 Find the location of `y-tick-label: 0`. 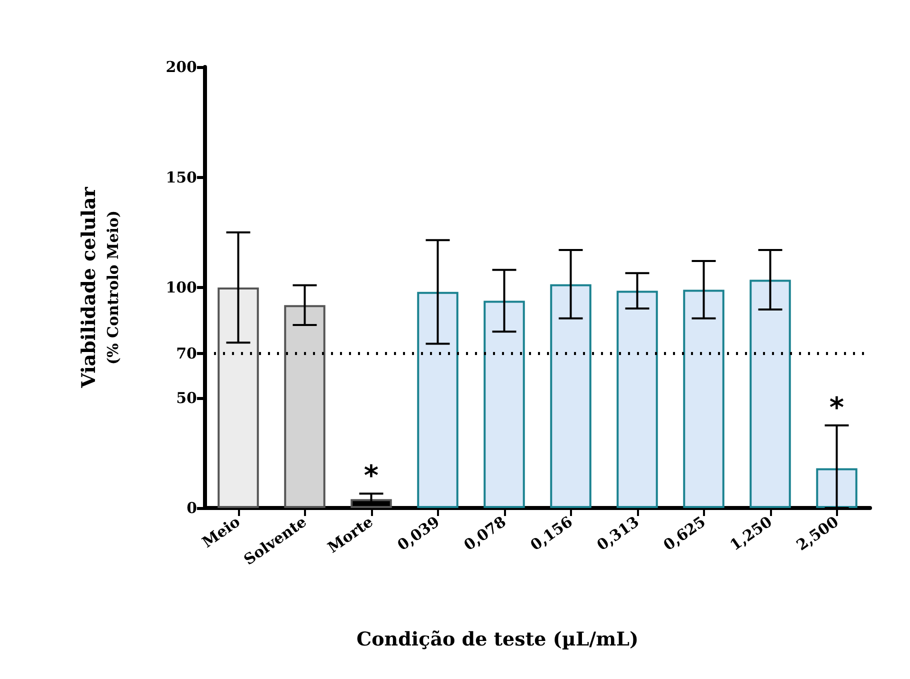

y-tick-label: 0 is located at coordinates (191, 508).